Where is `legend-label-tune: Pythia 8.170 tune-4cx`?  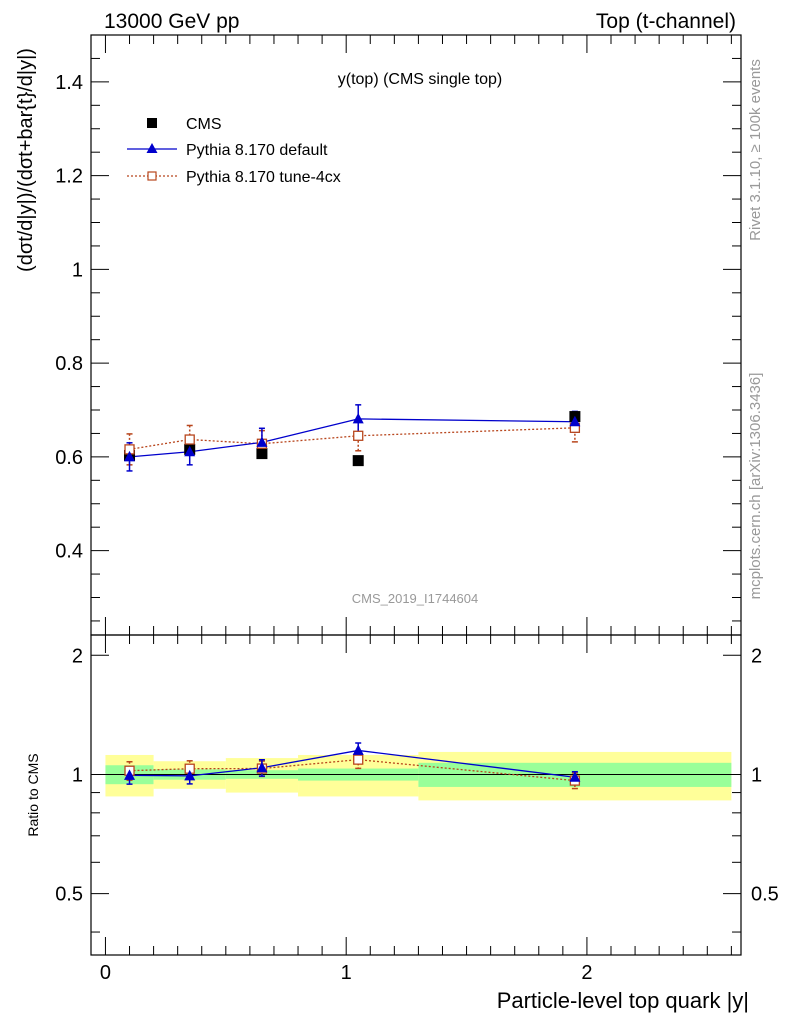 legend-label-tune: Pythia 8.170 tune-4cx is located at coordinates (263, 177).